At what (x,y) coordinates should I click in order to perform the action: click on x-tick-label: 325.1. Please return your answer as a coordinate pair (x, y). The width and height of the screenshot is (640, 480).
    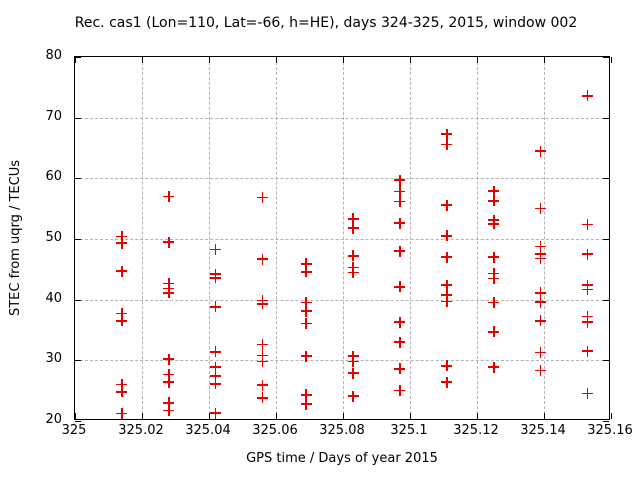
    Looking at the image, I should click on (409, 430).